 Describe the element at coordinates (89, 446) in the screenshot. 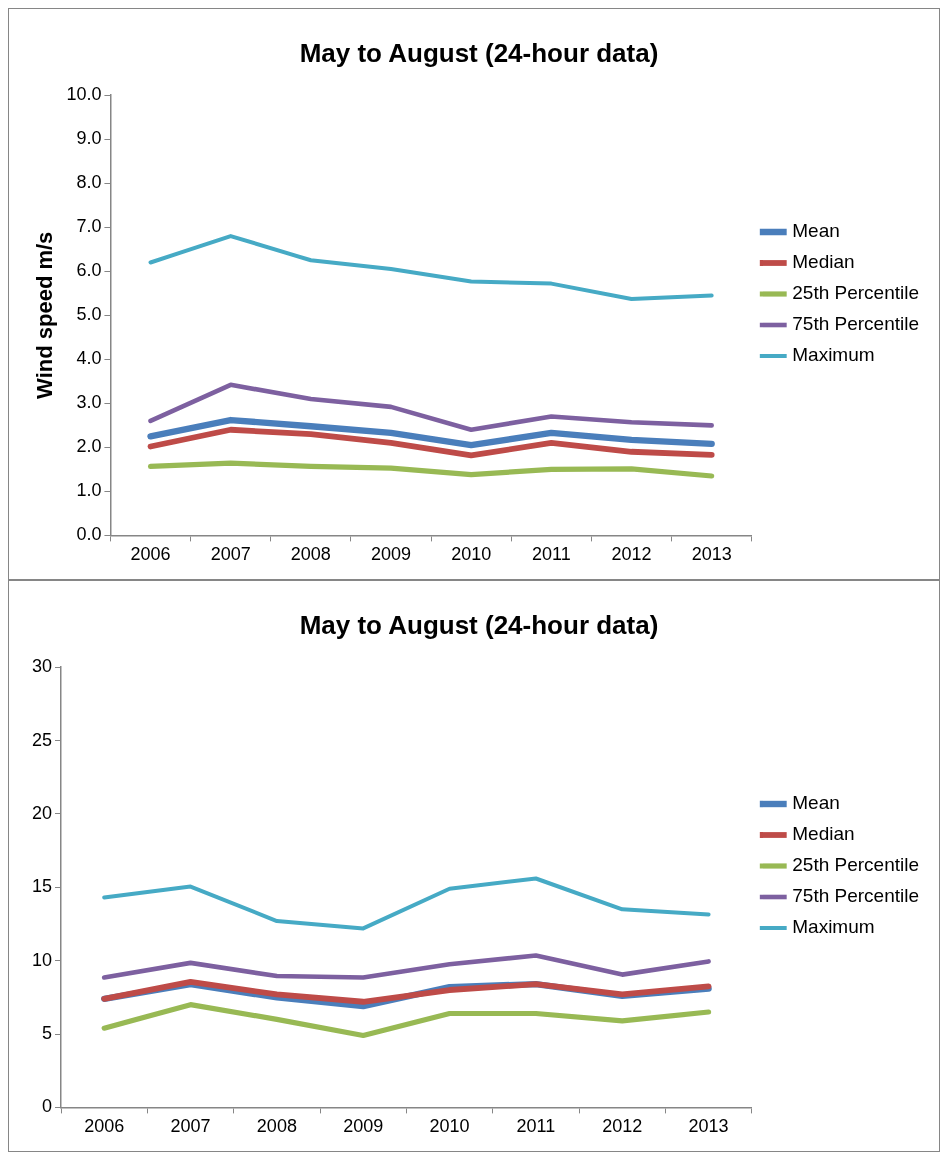

I see `y-tick-label: 2.0` at that location.